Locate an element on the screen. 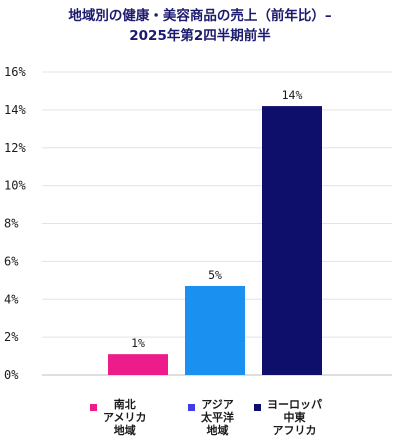  y-tick-label: 0% is located at coordinates (11, 375).